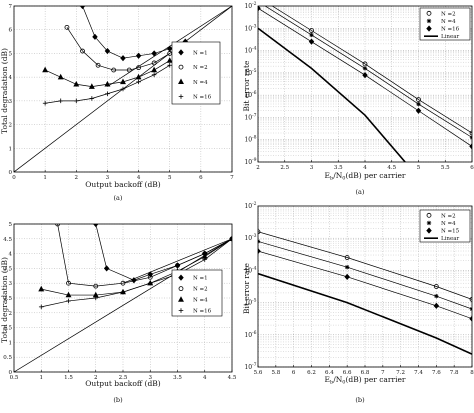 This screenshot has height=413, width=474. What do you see at coordinates (347, 373) in the screenshot?
I see `x-tick-label: 6.6` at bounding box center [347, 373].